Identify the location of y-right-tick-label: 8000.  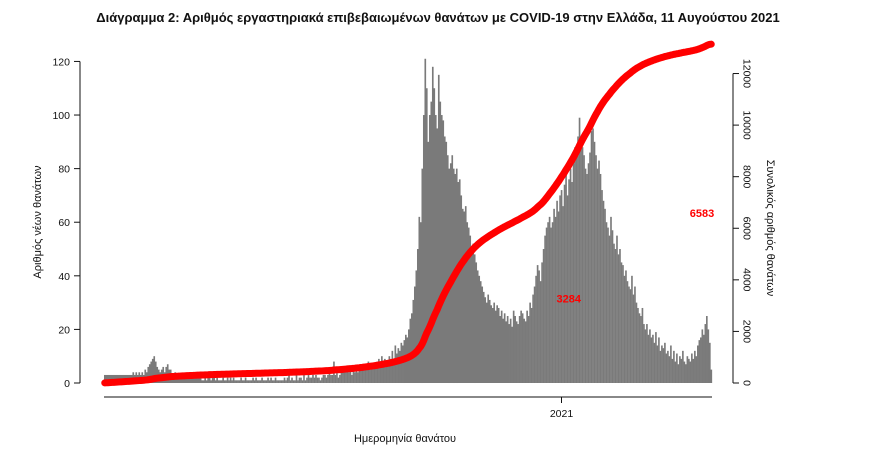
(746, 177).